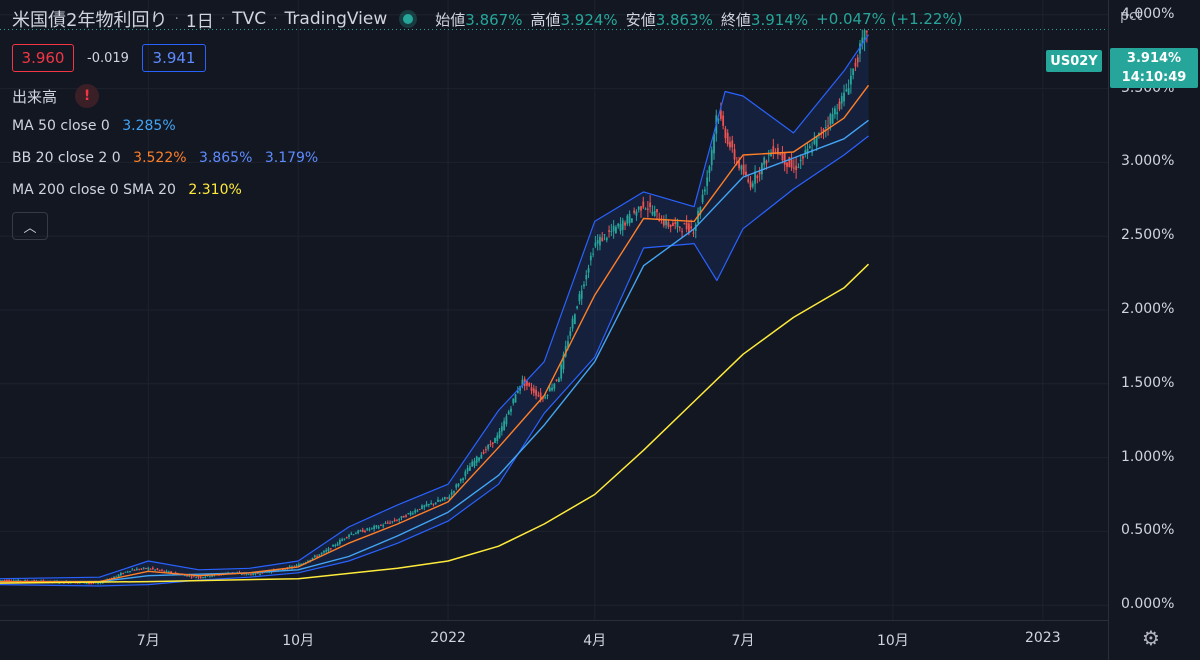 The height and width of the screenshot is (660, 1200). I want to click on price-axis-label: 2.500%, so click(1148, 235).